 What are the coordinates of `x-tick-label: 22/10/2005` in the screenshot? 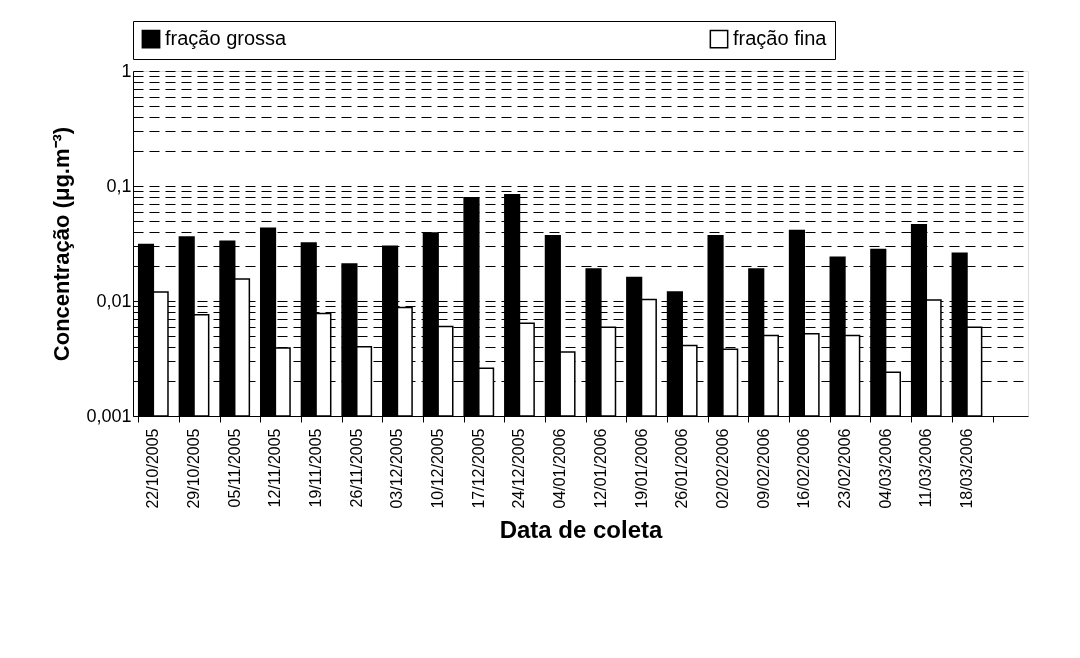 It's located at (153, 468).